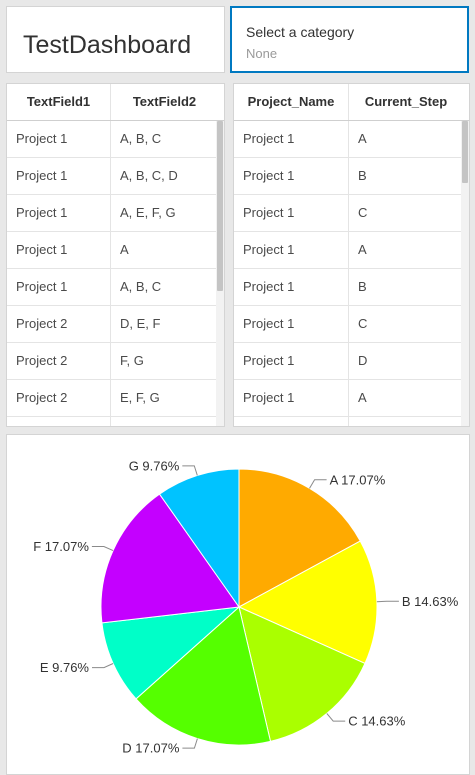 The width and height of the screenshot is (475, 775). Describe the element at coordinates (351, 361) in the screenshot. I see `table-row: Project 1 D` at that location.